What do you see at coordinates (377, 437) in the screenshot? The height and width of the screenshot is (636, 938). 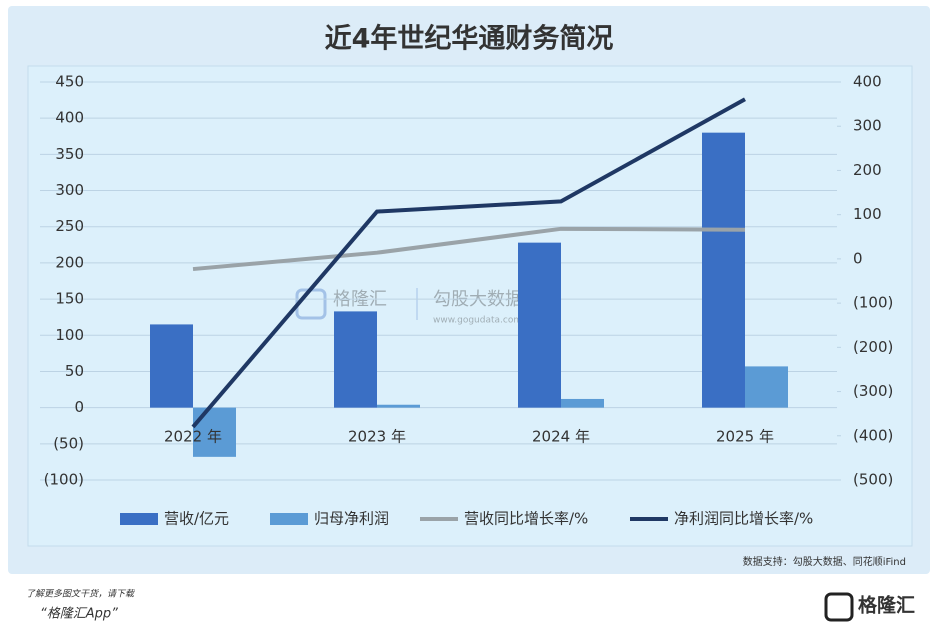 I see `x-tick-label: 2023 年` at bounding box center [377, 437].